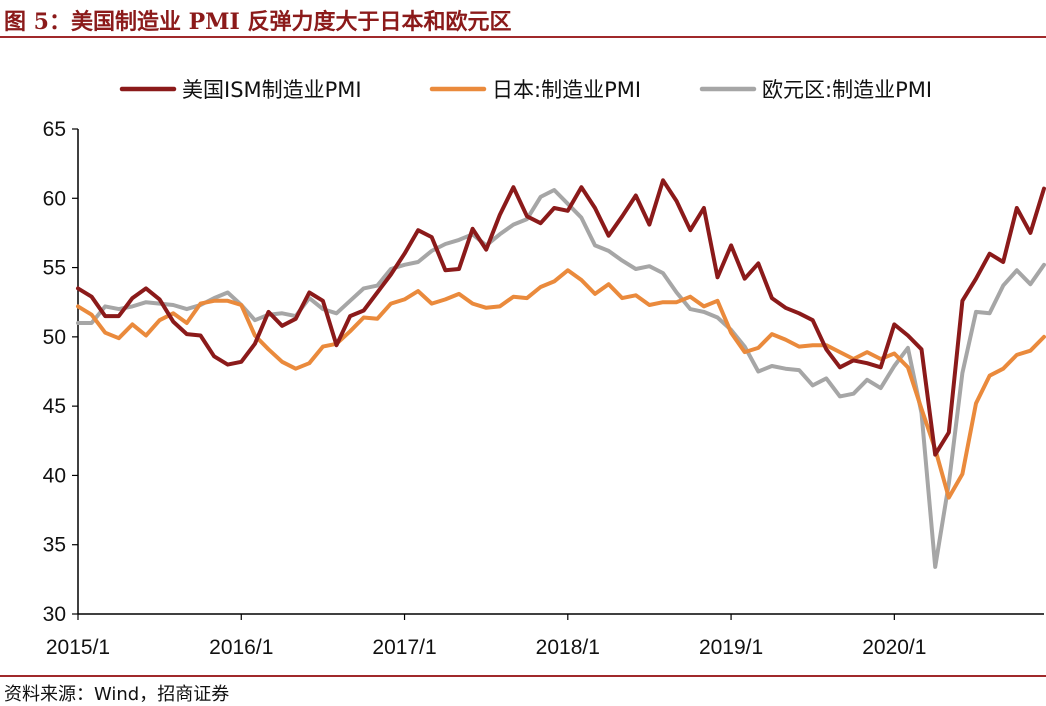  Describe the element at coordinates (78, 647) in the screenshot. I see `x-tick-label: 2015/1` at that location.